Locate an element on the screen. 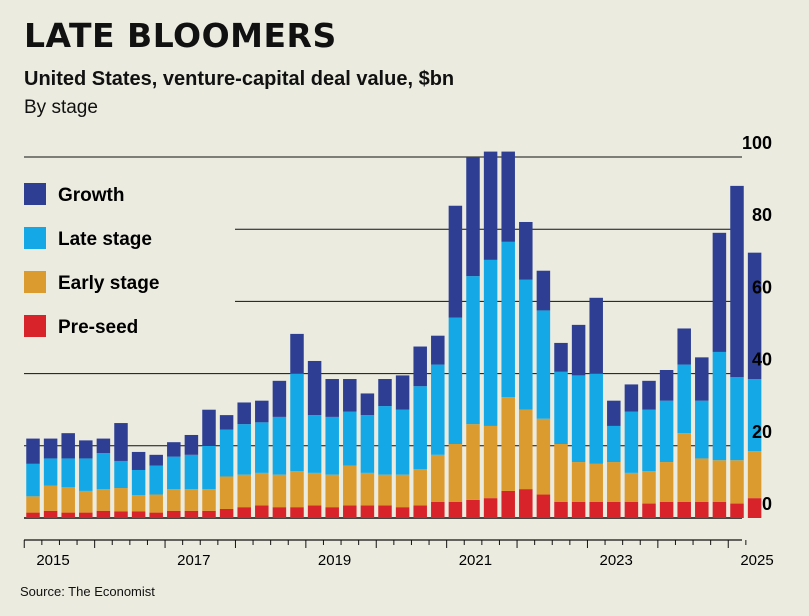 The height and width of the screenshot is (616, 809). x-tick-label: 2023 is located at coordinates (616, 560).